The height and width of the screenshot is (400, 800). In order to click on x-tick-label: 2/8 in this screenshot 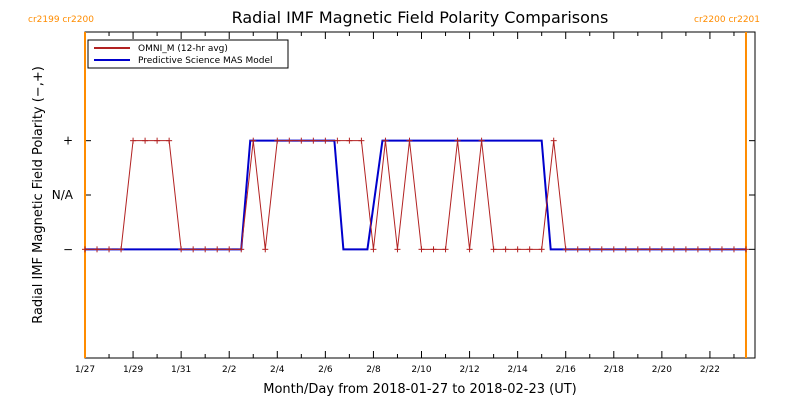, I will do `click(373, 370)`.